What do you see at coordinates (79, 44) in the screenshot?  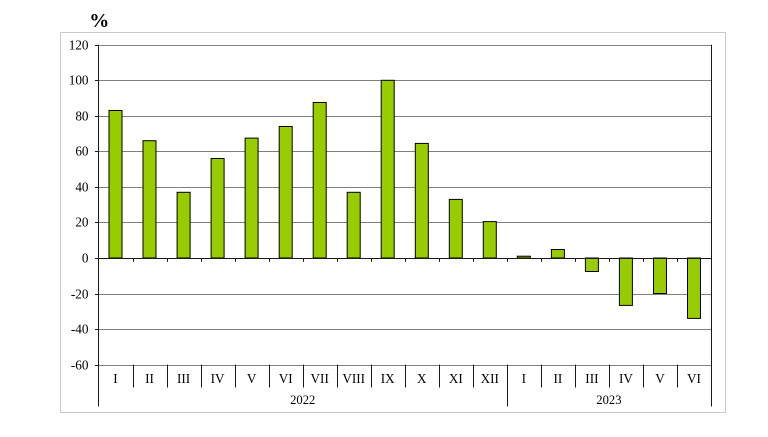 I see `svg-text: 120` at bounding box center [79, 44].